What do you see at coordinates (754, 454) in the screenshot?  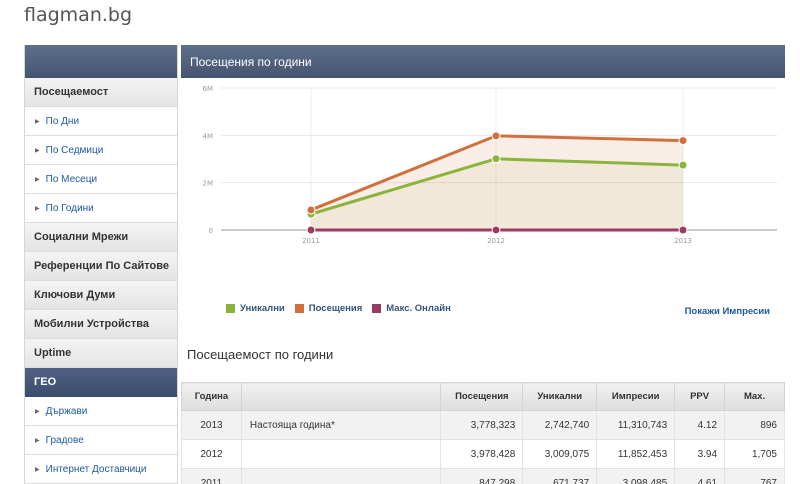 I see `cell-max: 1,705` at bounding box center [754, 454].